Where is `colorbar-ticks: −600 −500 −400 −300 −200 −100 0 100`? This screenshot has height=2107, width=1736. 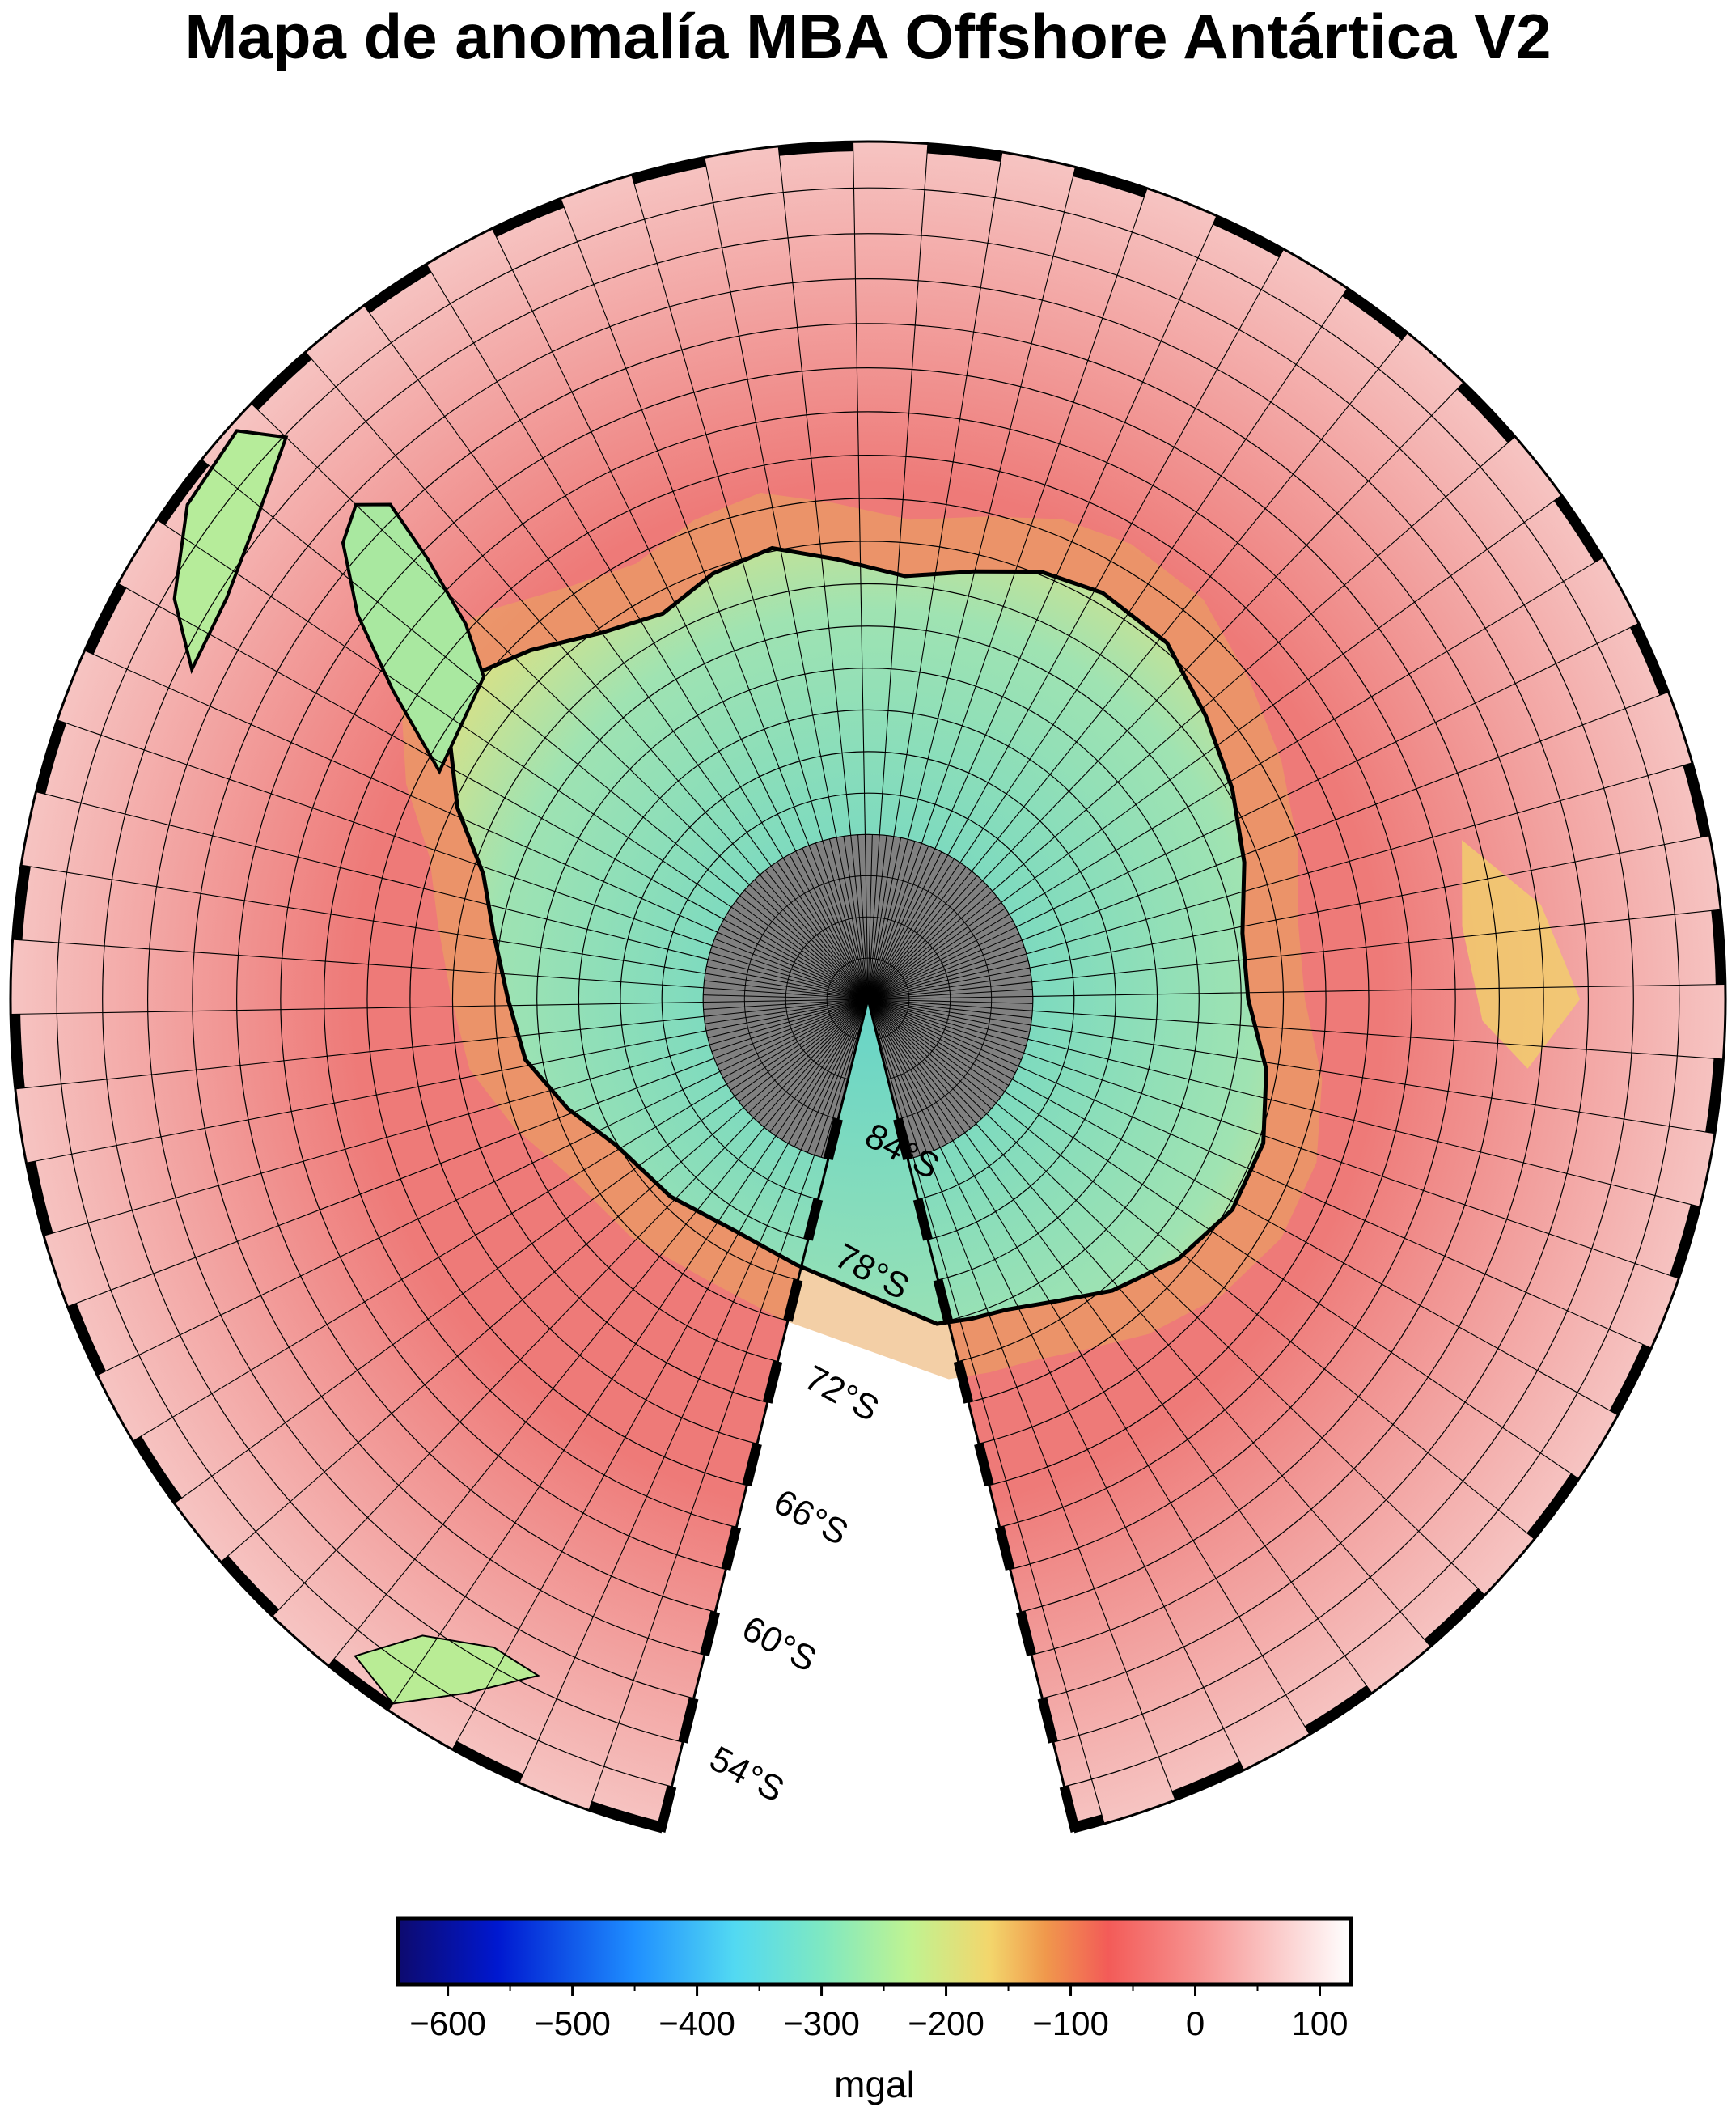
colorbar-ticks: −600 −500 −400 −300 −200 −100 0 100 is located at coordinates (879, 2014).